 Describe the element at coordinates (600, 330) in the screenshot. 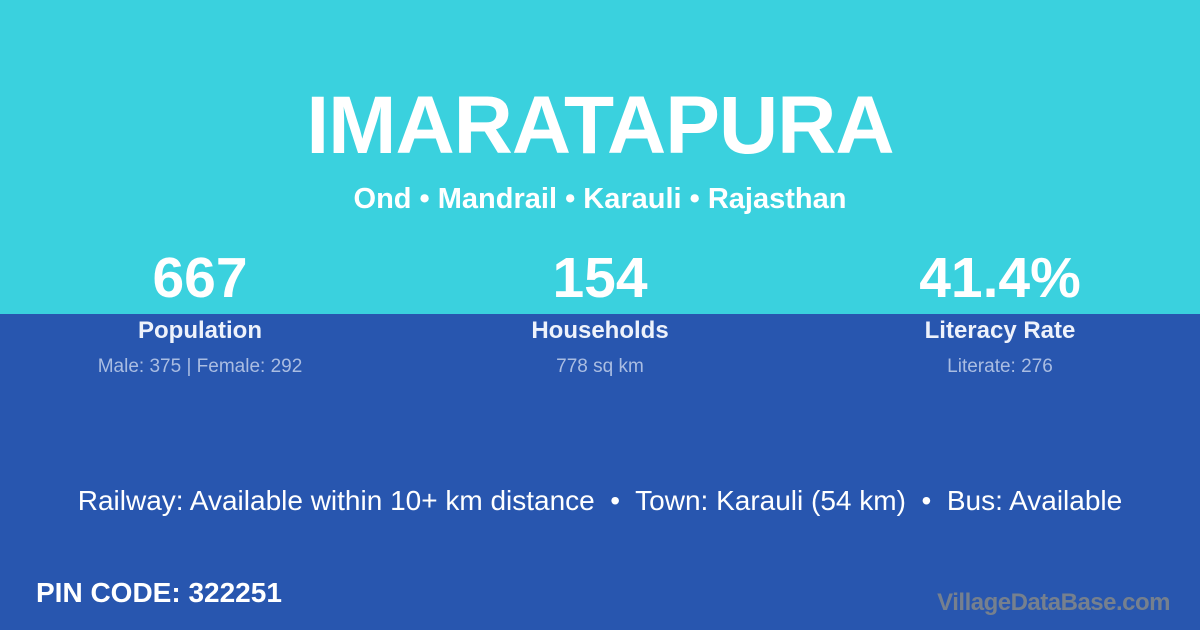

I see `households-label: Households` at that location.